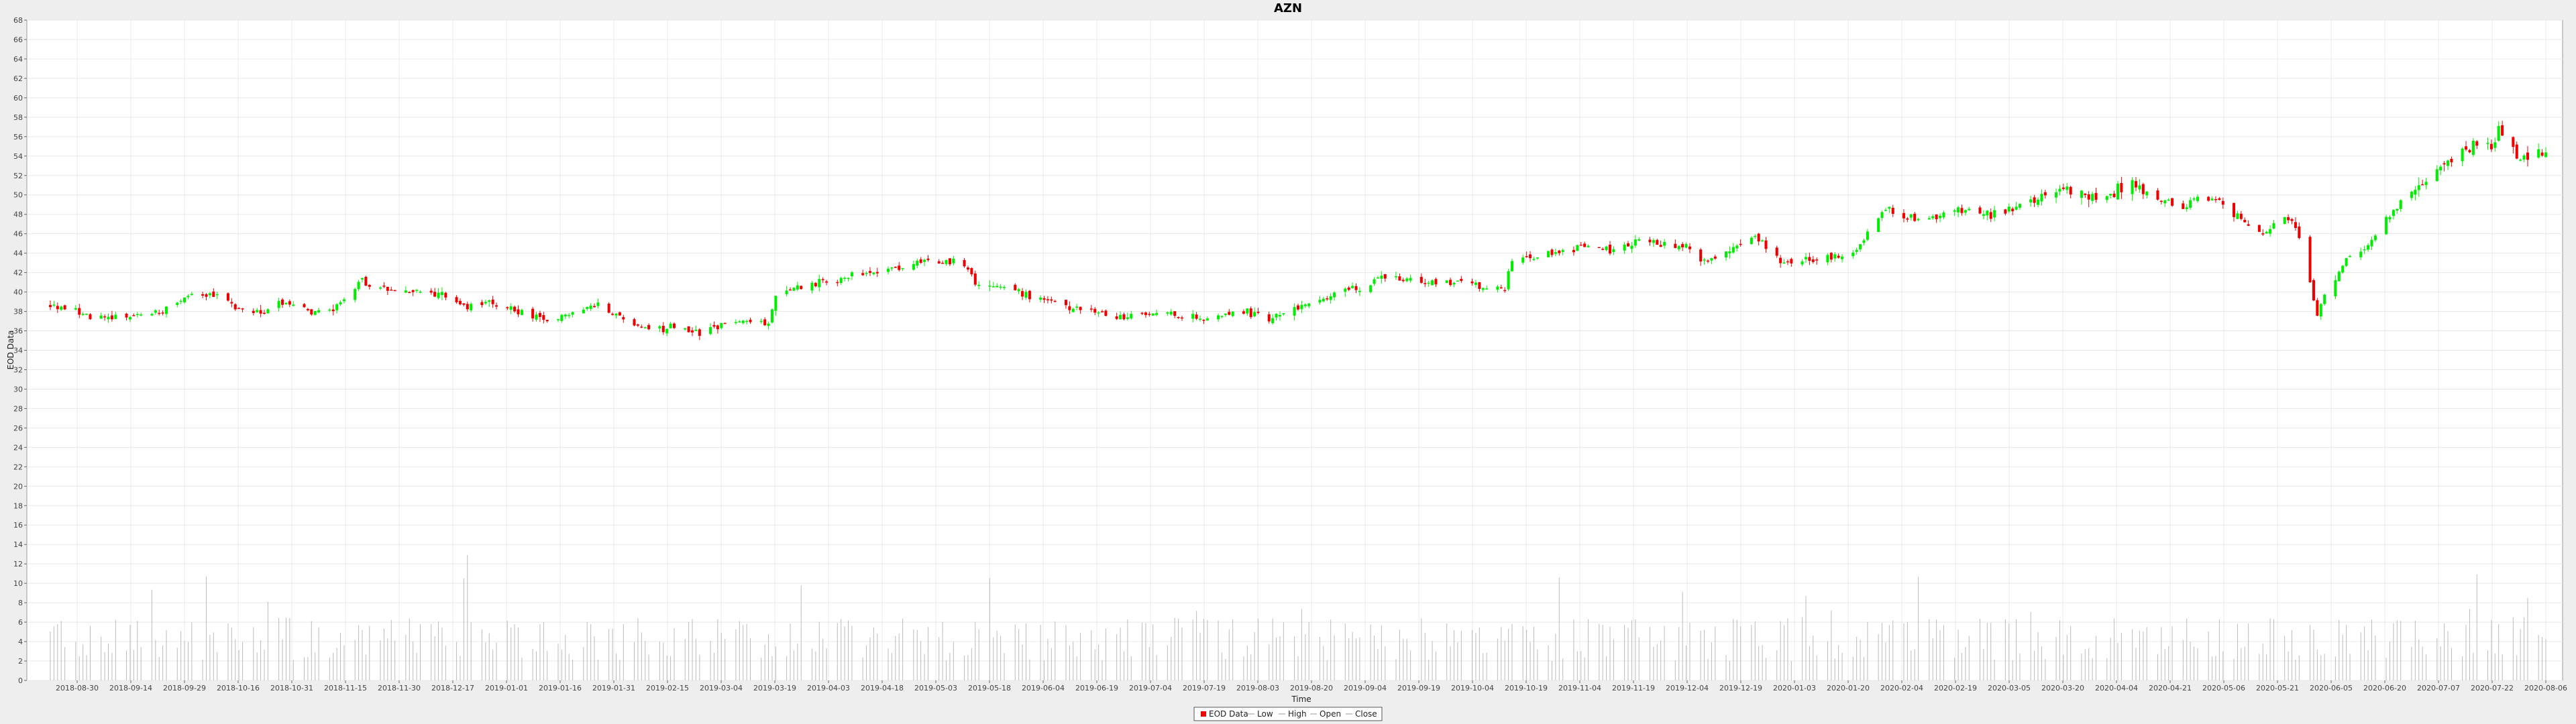 Image resolution: width=2576 pixels, height=724 pixels. Describe the element at coordinates (2545, 688) in the screenshot. I see `x-tick-label: 2020-08-06` at that location.